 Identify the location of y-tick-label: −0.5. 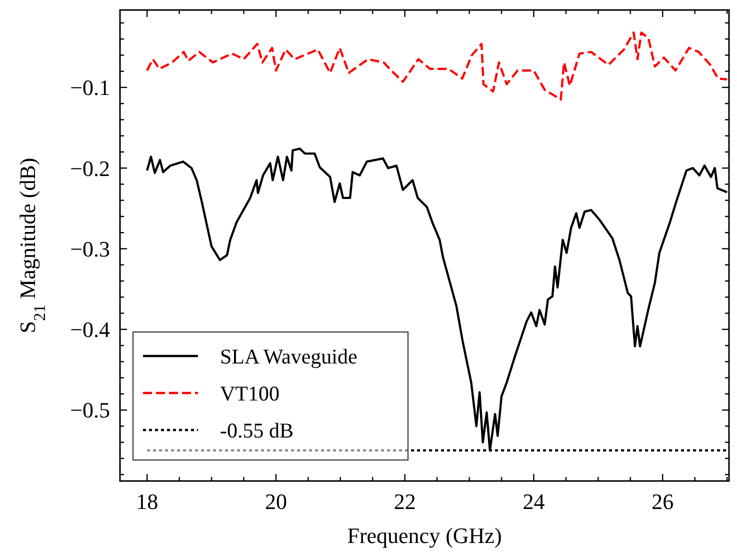
(90, 410).